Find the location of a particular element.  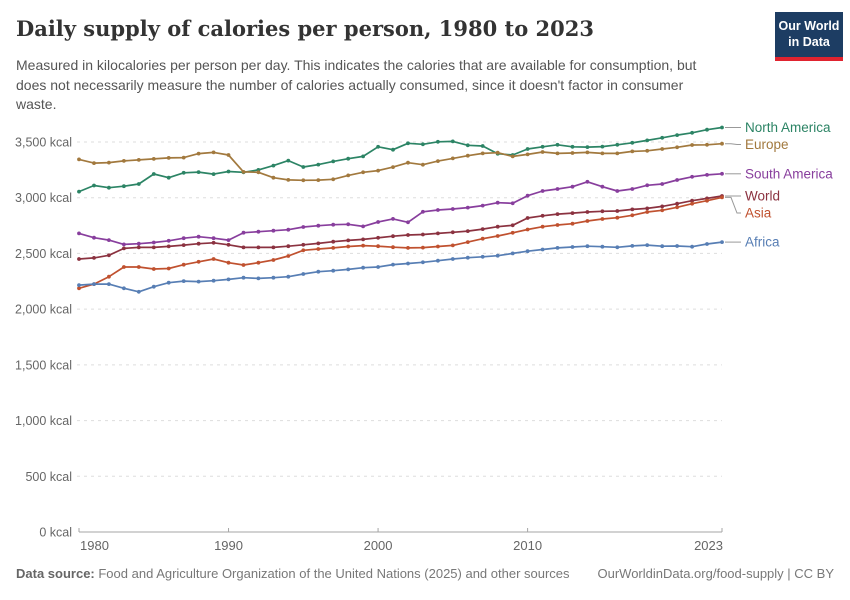

series-line-south-america is located at coordinates (400, 209).